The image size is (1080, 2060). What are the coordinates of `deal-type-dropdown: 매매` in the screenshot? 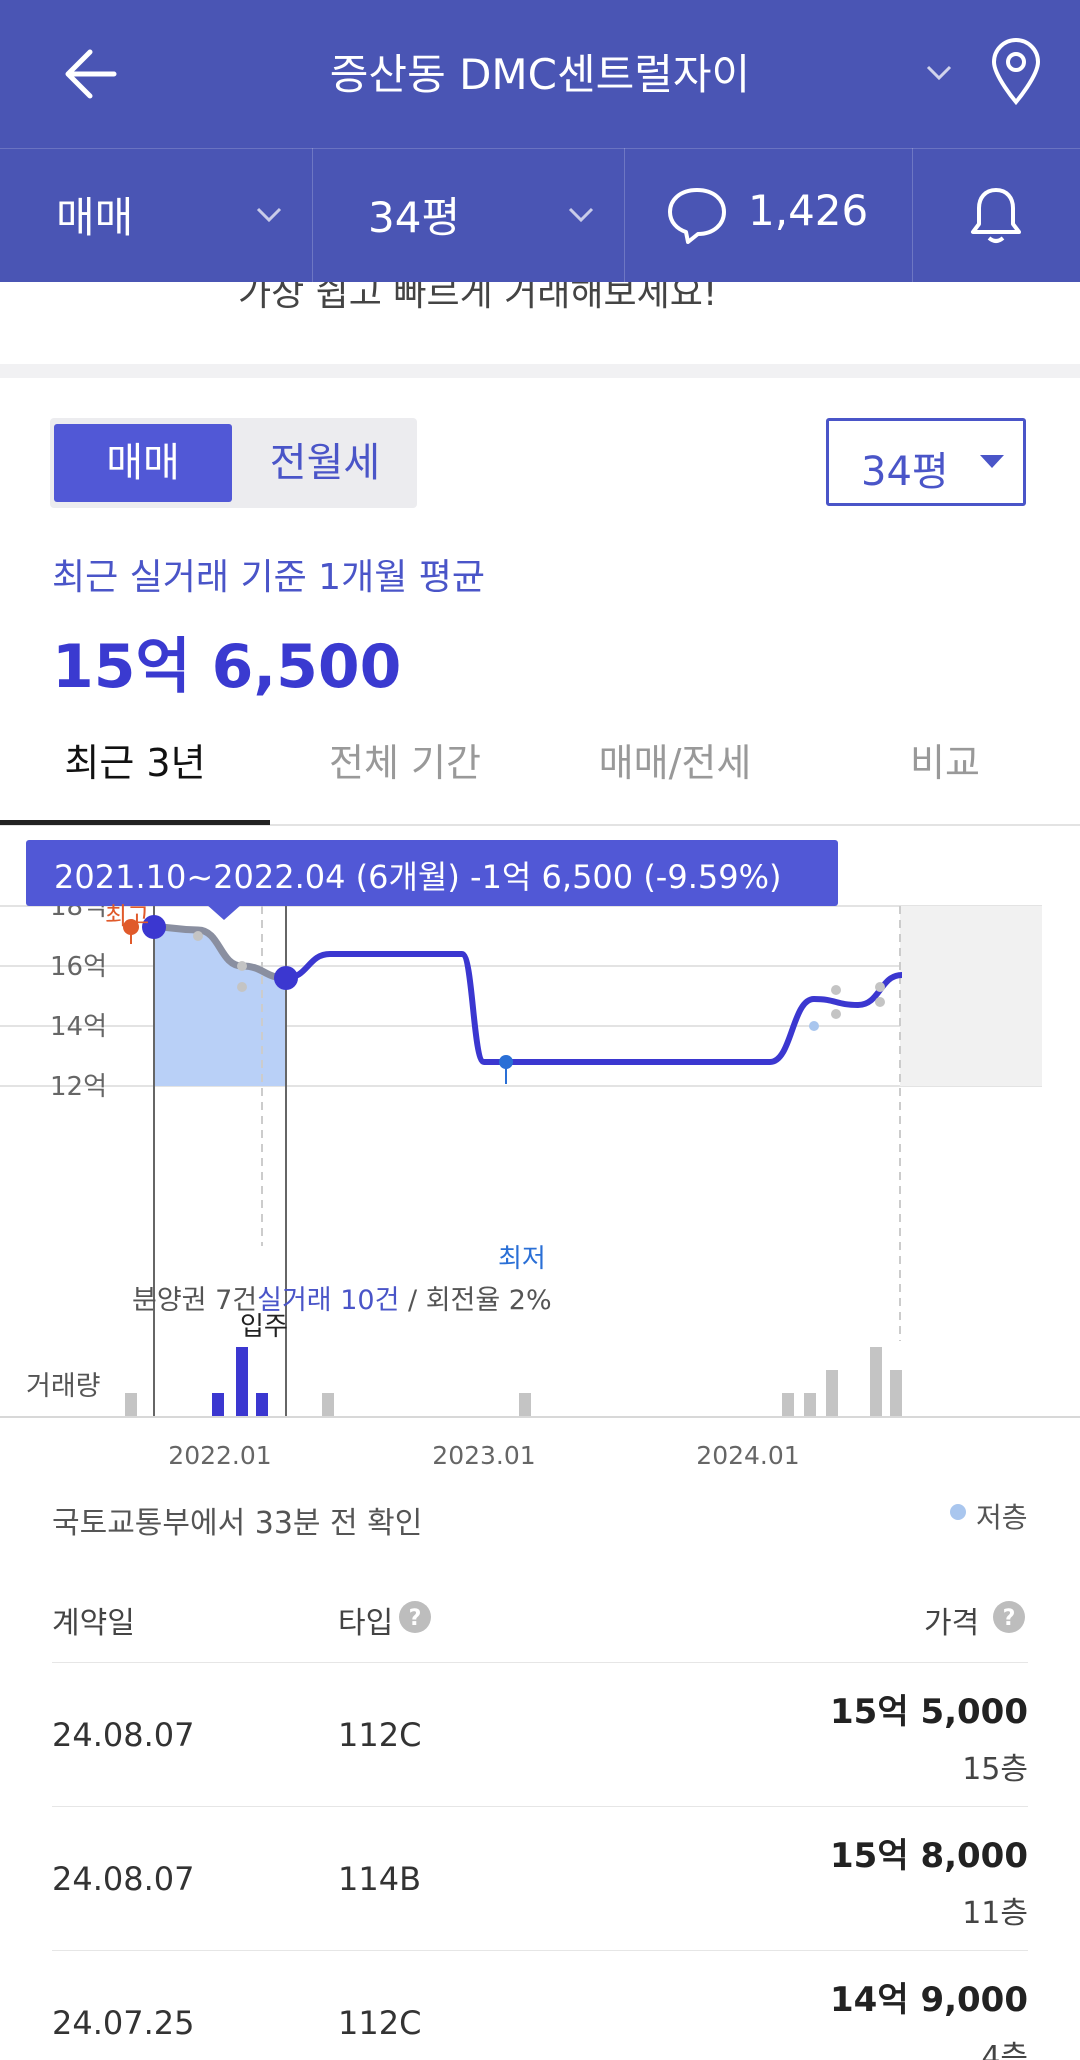 It's located at (156, 215).